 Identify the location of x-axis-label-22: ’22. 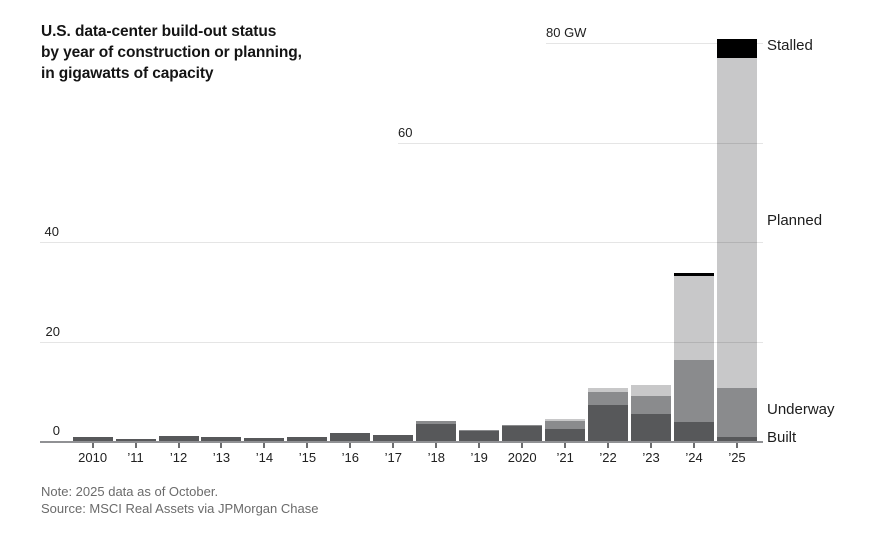
(608, 457).